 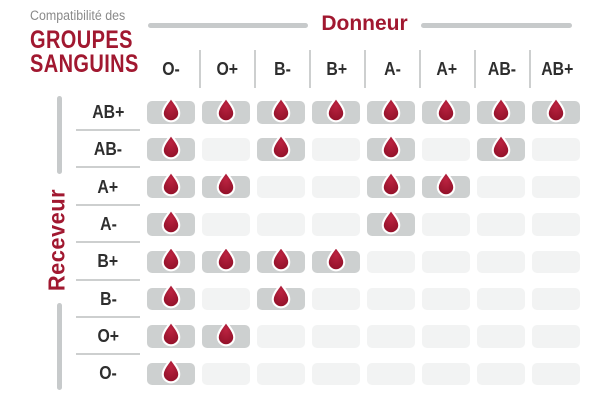 I want to click on cell-AB--from-AB-, so click(x=501, y=154).